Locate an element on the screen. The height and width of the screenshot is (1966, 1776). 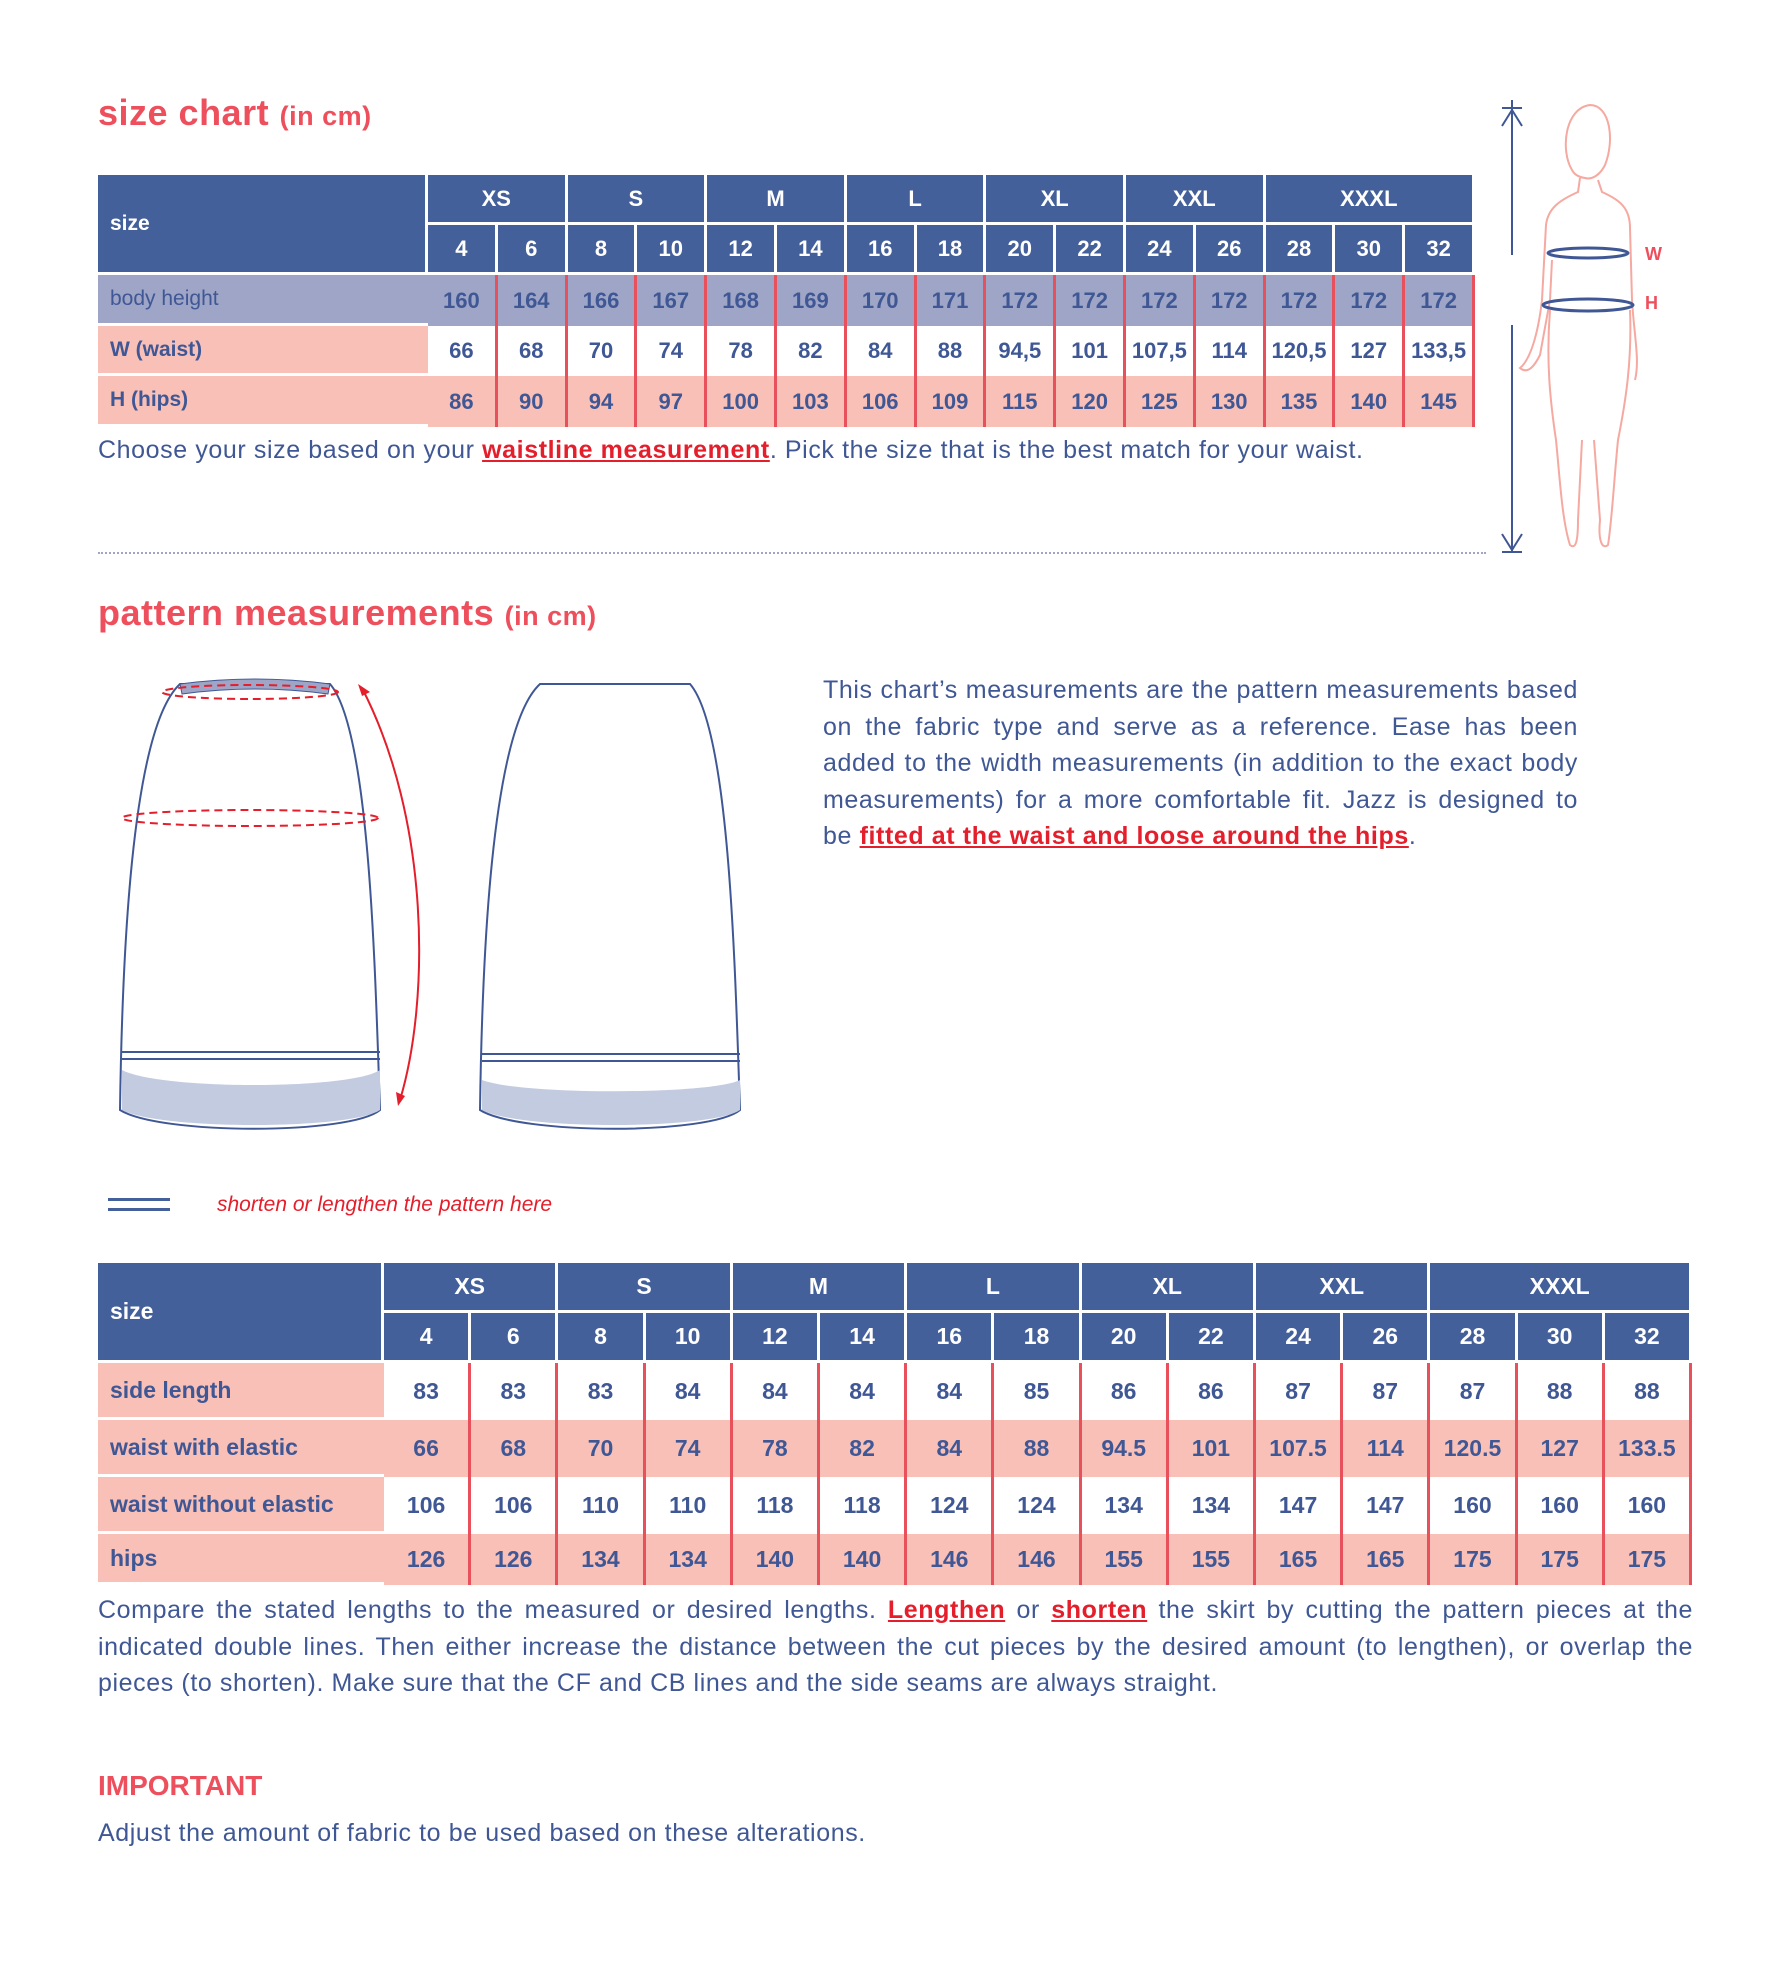
size-number-header: 4 is located at coordinates (428, 1338).